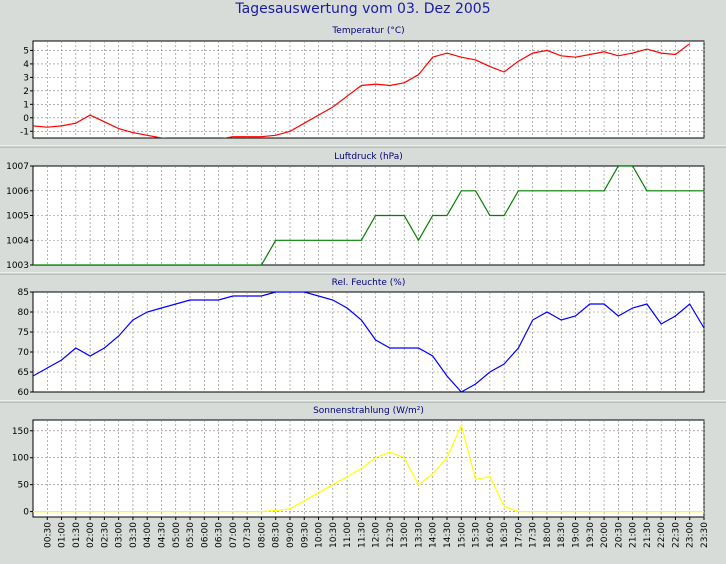 The width and height of the screenshot is (726, 564). I want to click on x-tick-label: 14:00, so click(434, 535).